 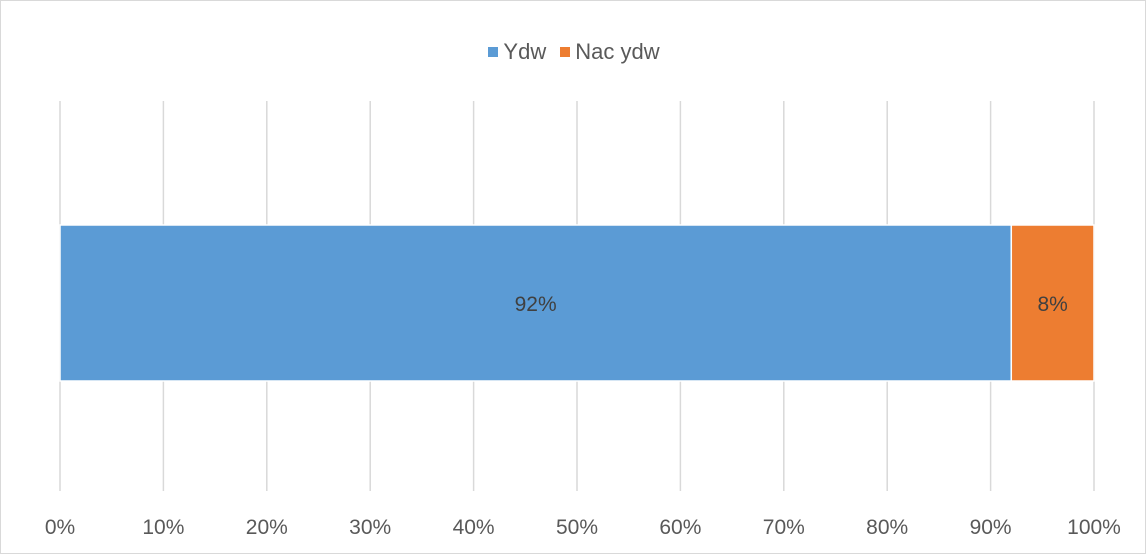 I want to click on x-tick-label-60: 60%, so click(x=680, y=527).